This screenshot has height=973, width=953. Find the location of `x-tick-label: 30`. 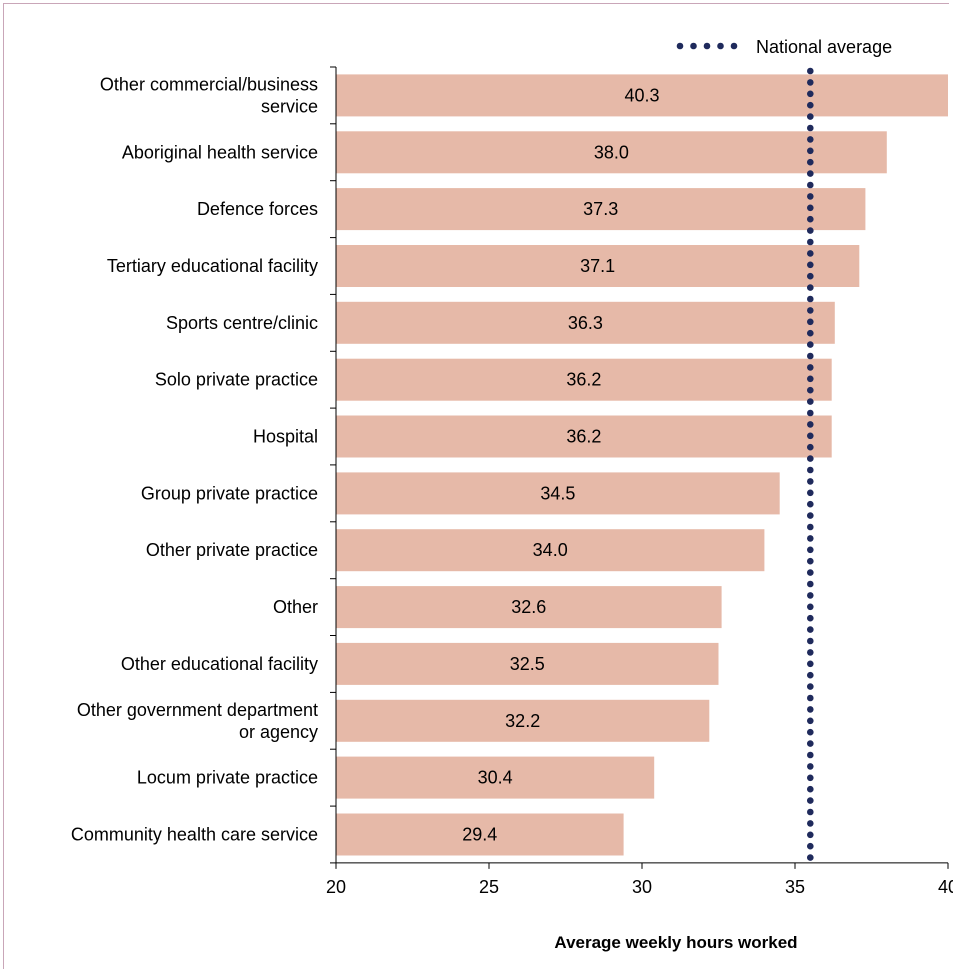

x-tick-label: 30 is located at coordinates (642, 887).